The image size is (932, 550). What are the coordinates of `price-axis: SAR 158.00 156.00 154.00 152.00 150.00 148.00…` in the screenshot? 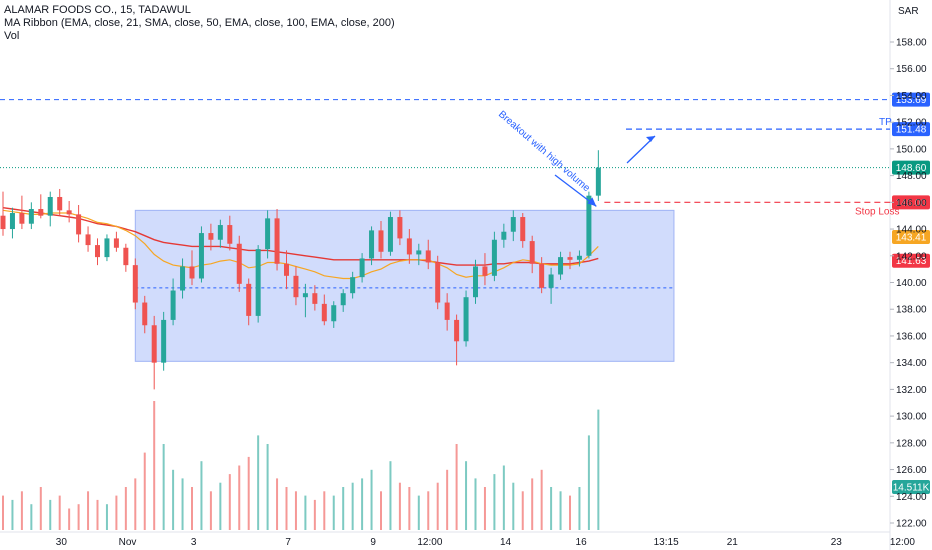 It's located at (908, 268).